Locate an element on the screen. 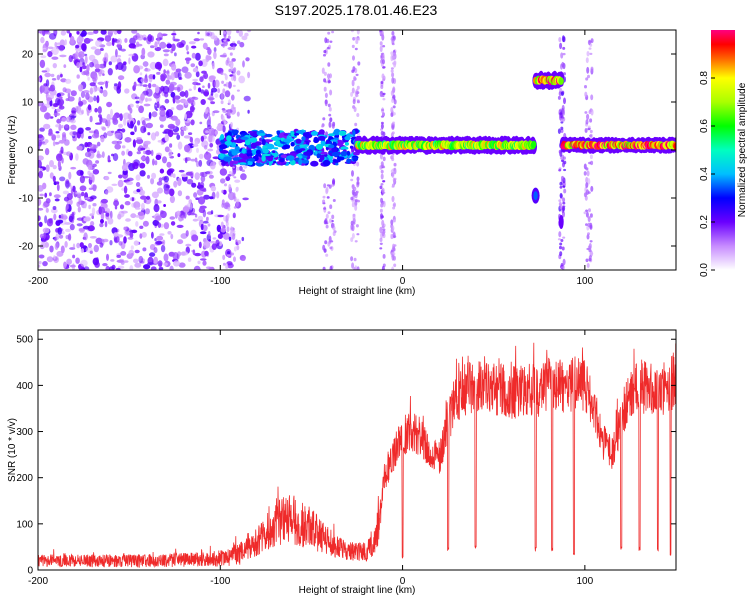 The width and height of the screenshot is (750, 600). line-core is located at coordinates (561, 81).